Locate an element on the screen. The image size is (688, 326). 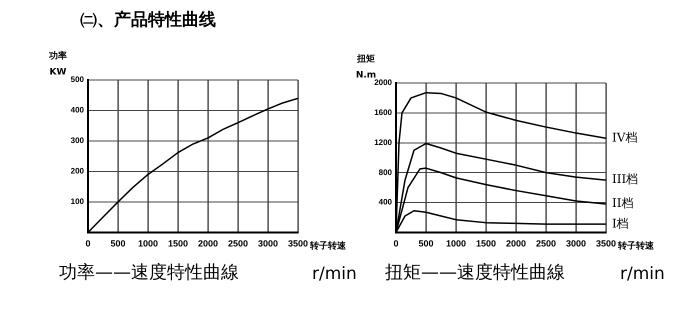
series-label: I档 is located at coordinates (620, 223).